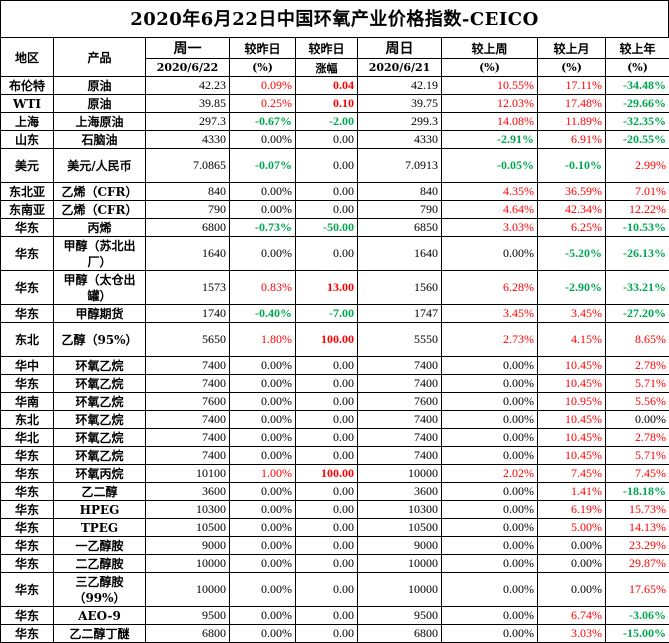 Image resolution: width=669 pixels, height=643 pixels. I want to click on region-cell: 华南, so click(27, 402).